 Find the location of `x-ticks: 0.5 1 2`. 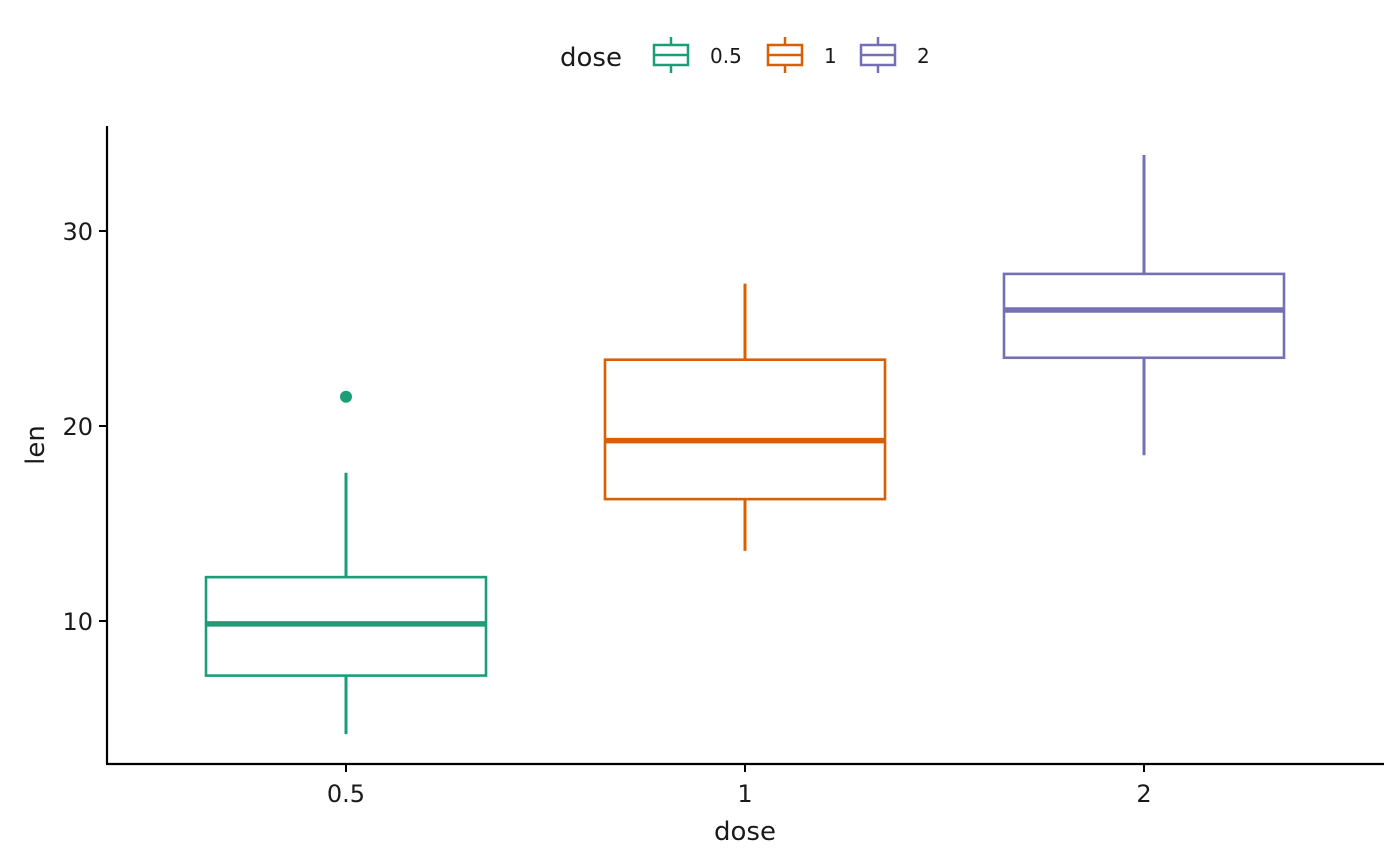

x-ticks: 0.5 1 2 is located at coordinates (739, 786).